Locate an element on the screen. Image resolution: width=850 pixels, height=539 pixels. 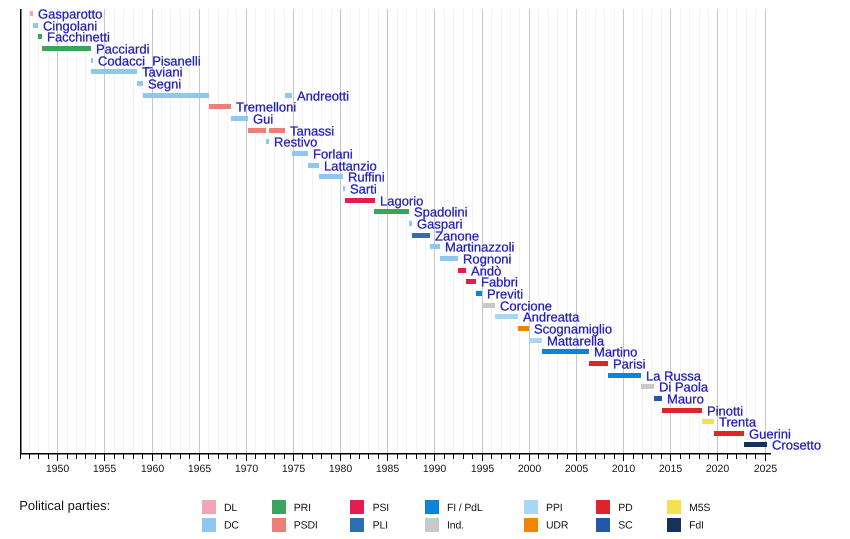
svg-text: Gaspari is located at coordinates (440, 223).